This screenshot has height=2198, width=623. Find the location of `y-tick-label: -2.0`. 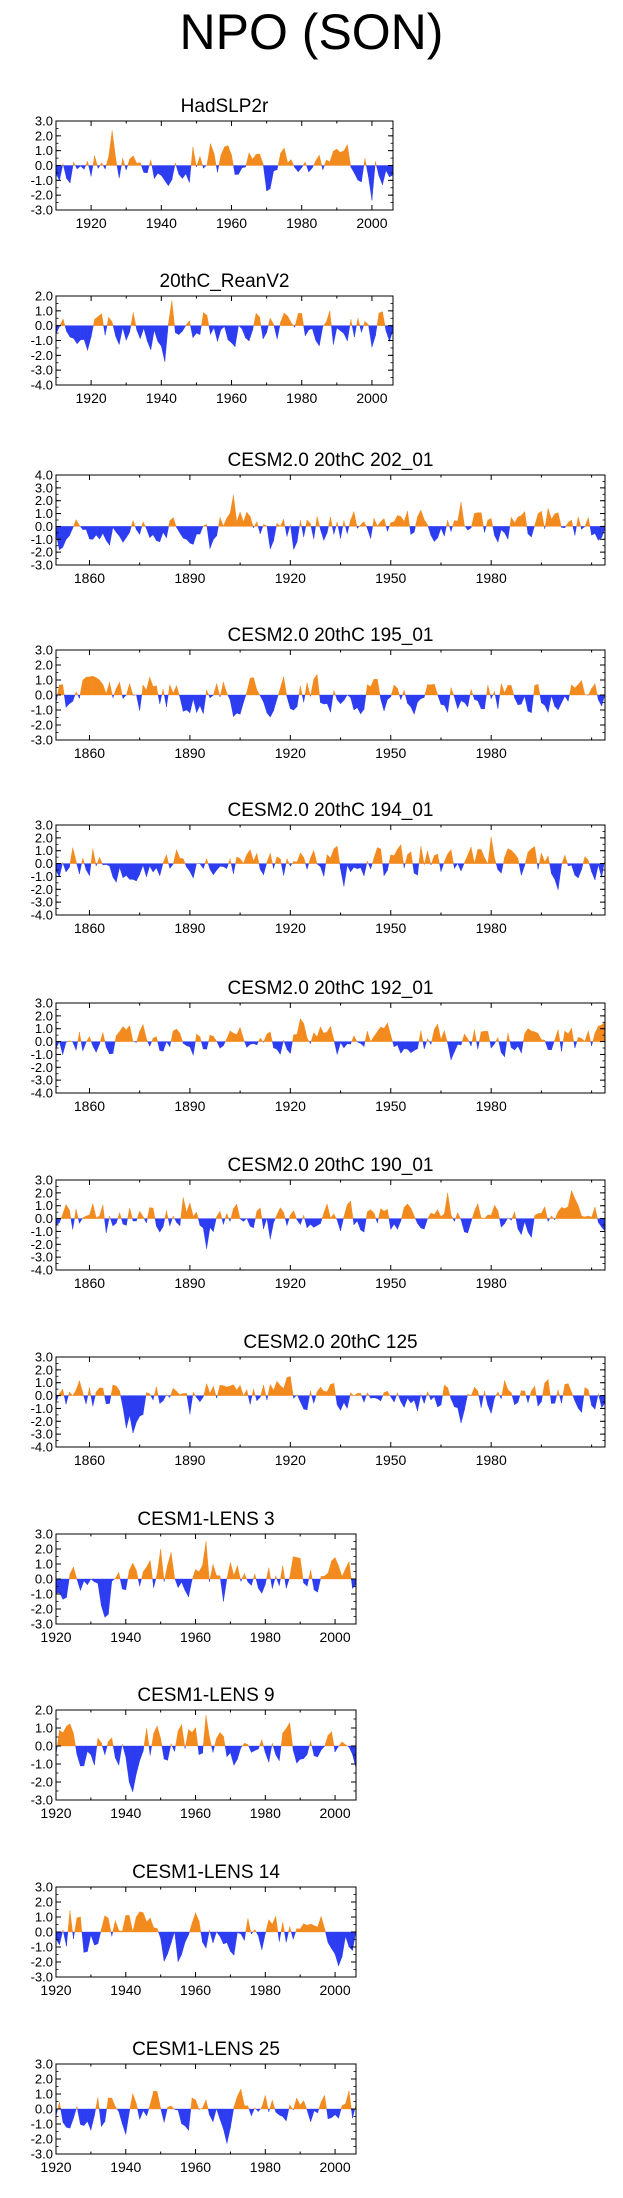

y-tick-label: -2.0 is located at coordinates (42, 1962).